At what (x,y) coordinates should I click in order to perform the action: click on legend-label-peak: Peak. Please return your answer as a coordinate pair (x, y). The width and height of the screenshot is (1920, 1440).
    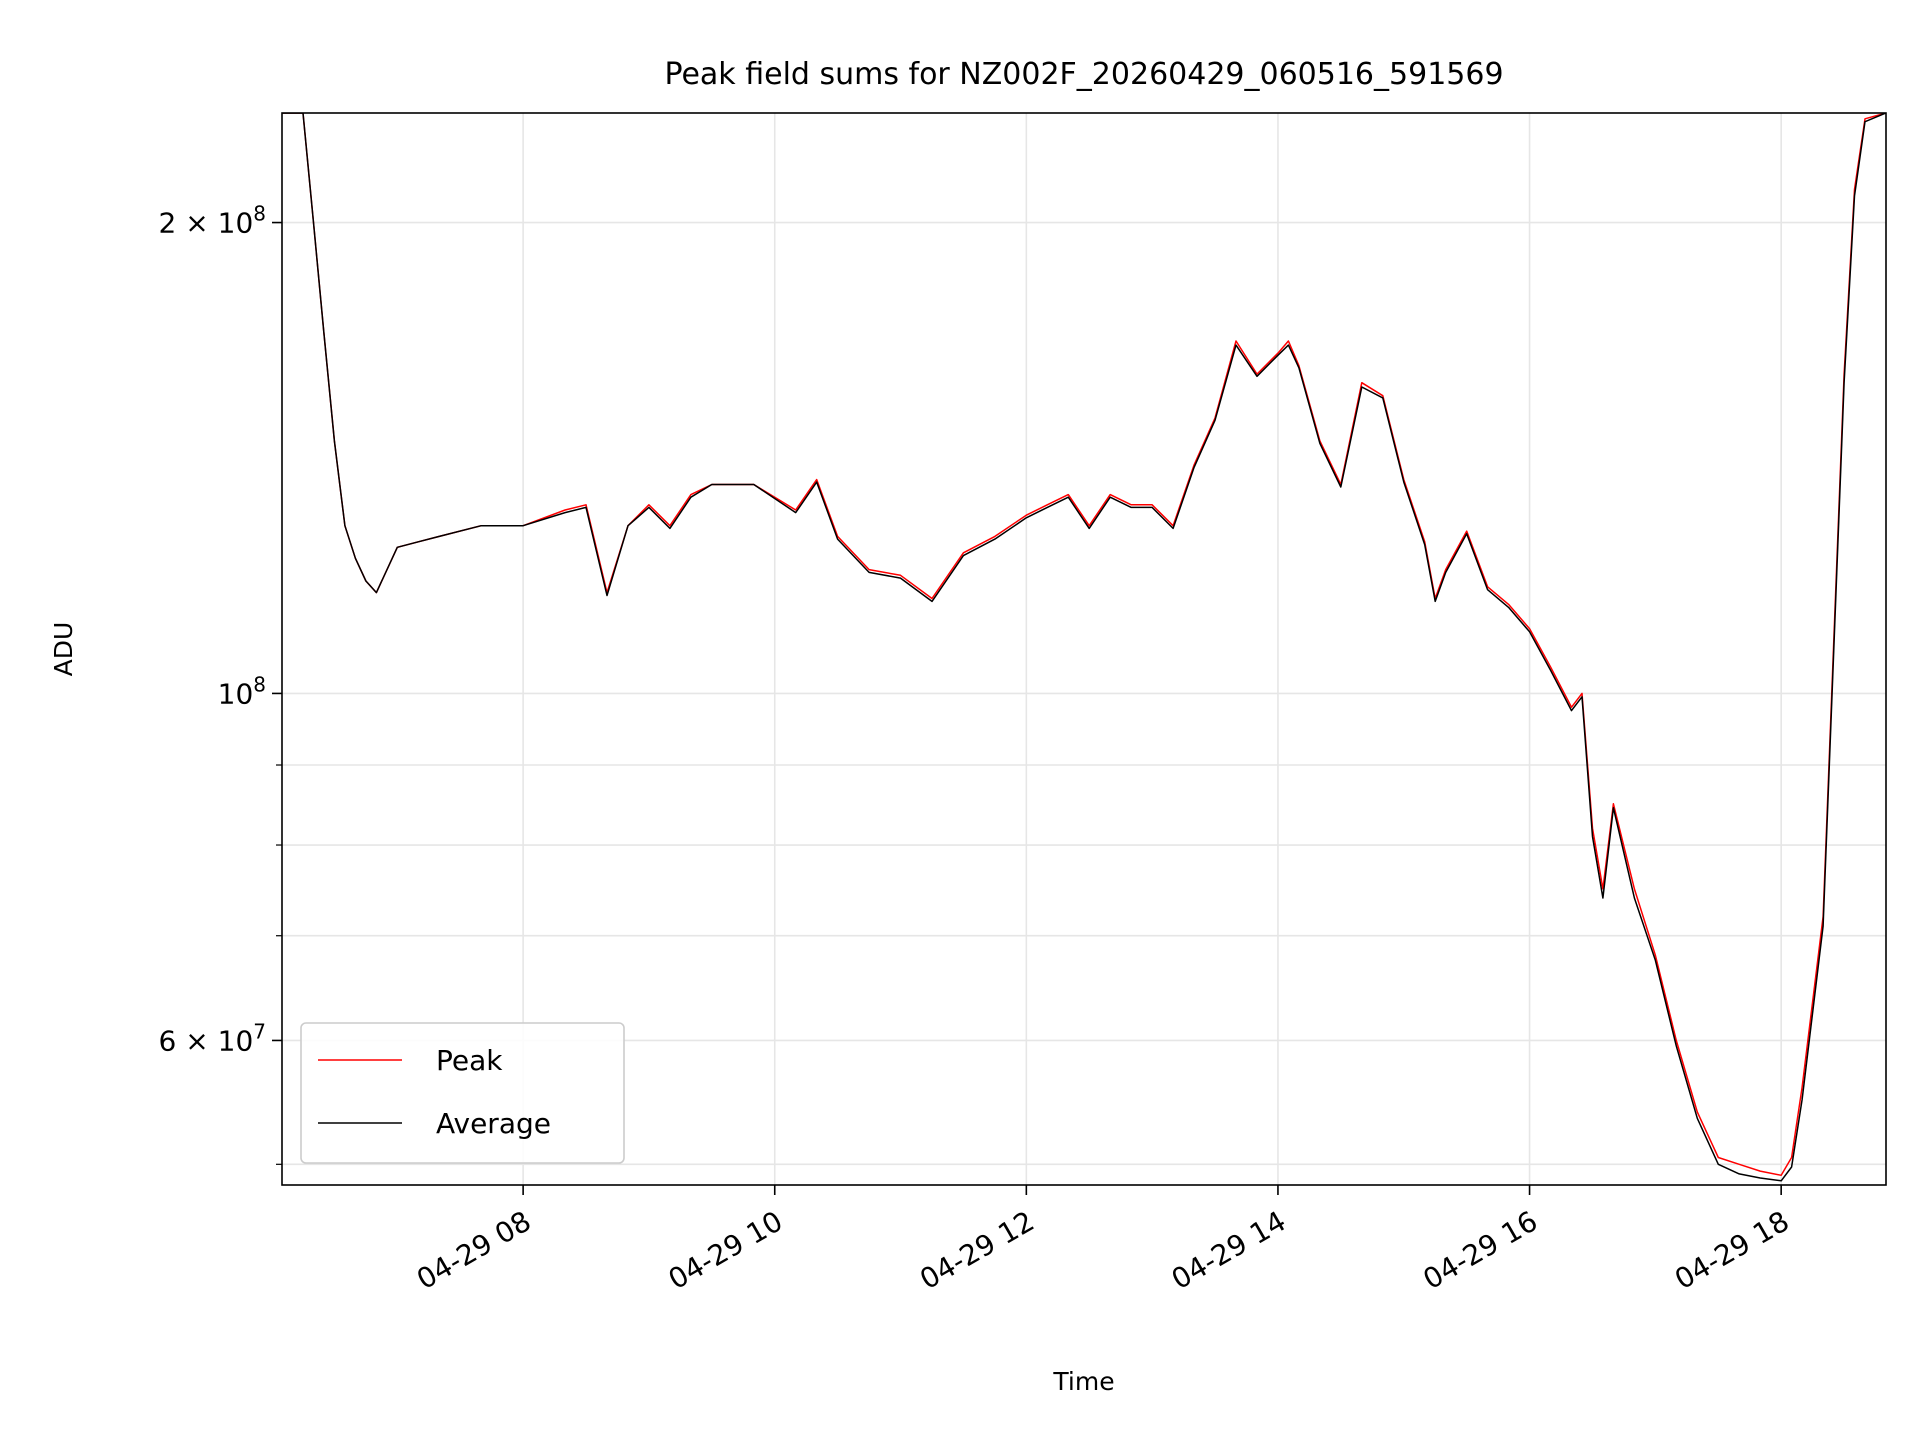
    Looking at the image, I should click on (469, 1060).